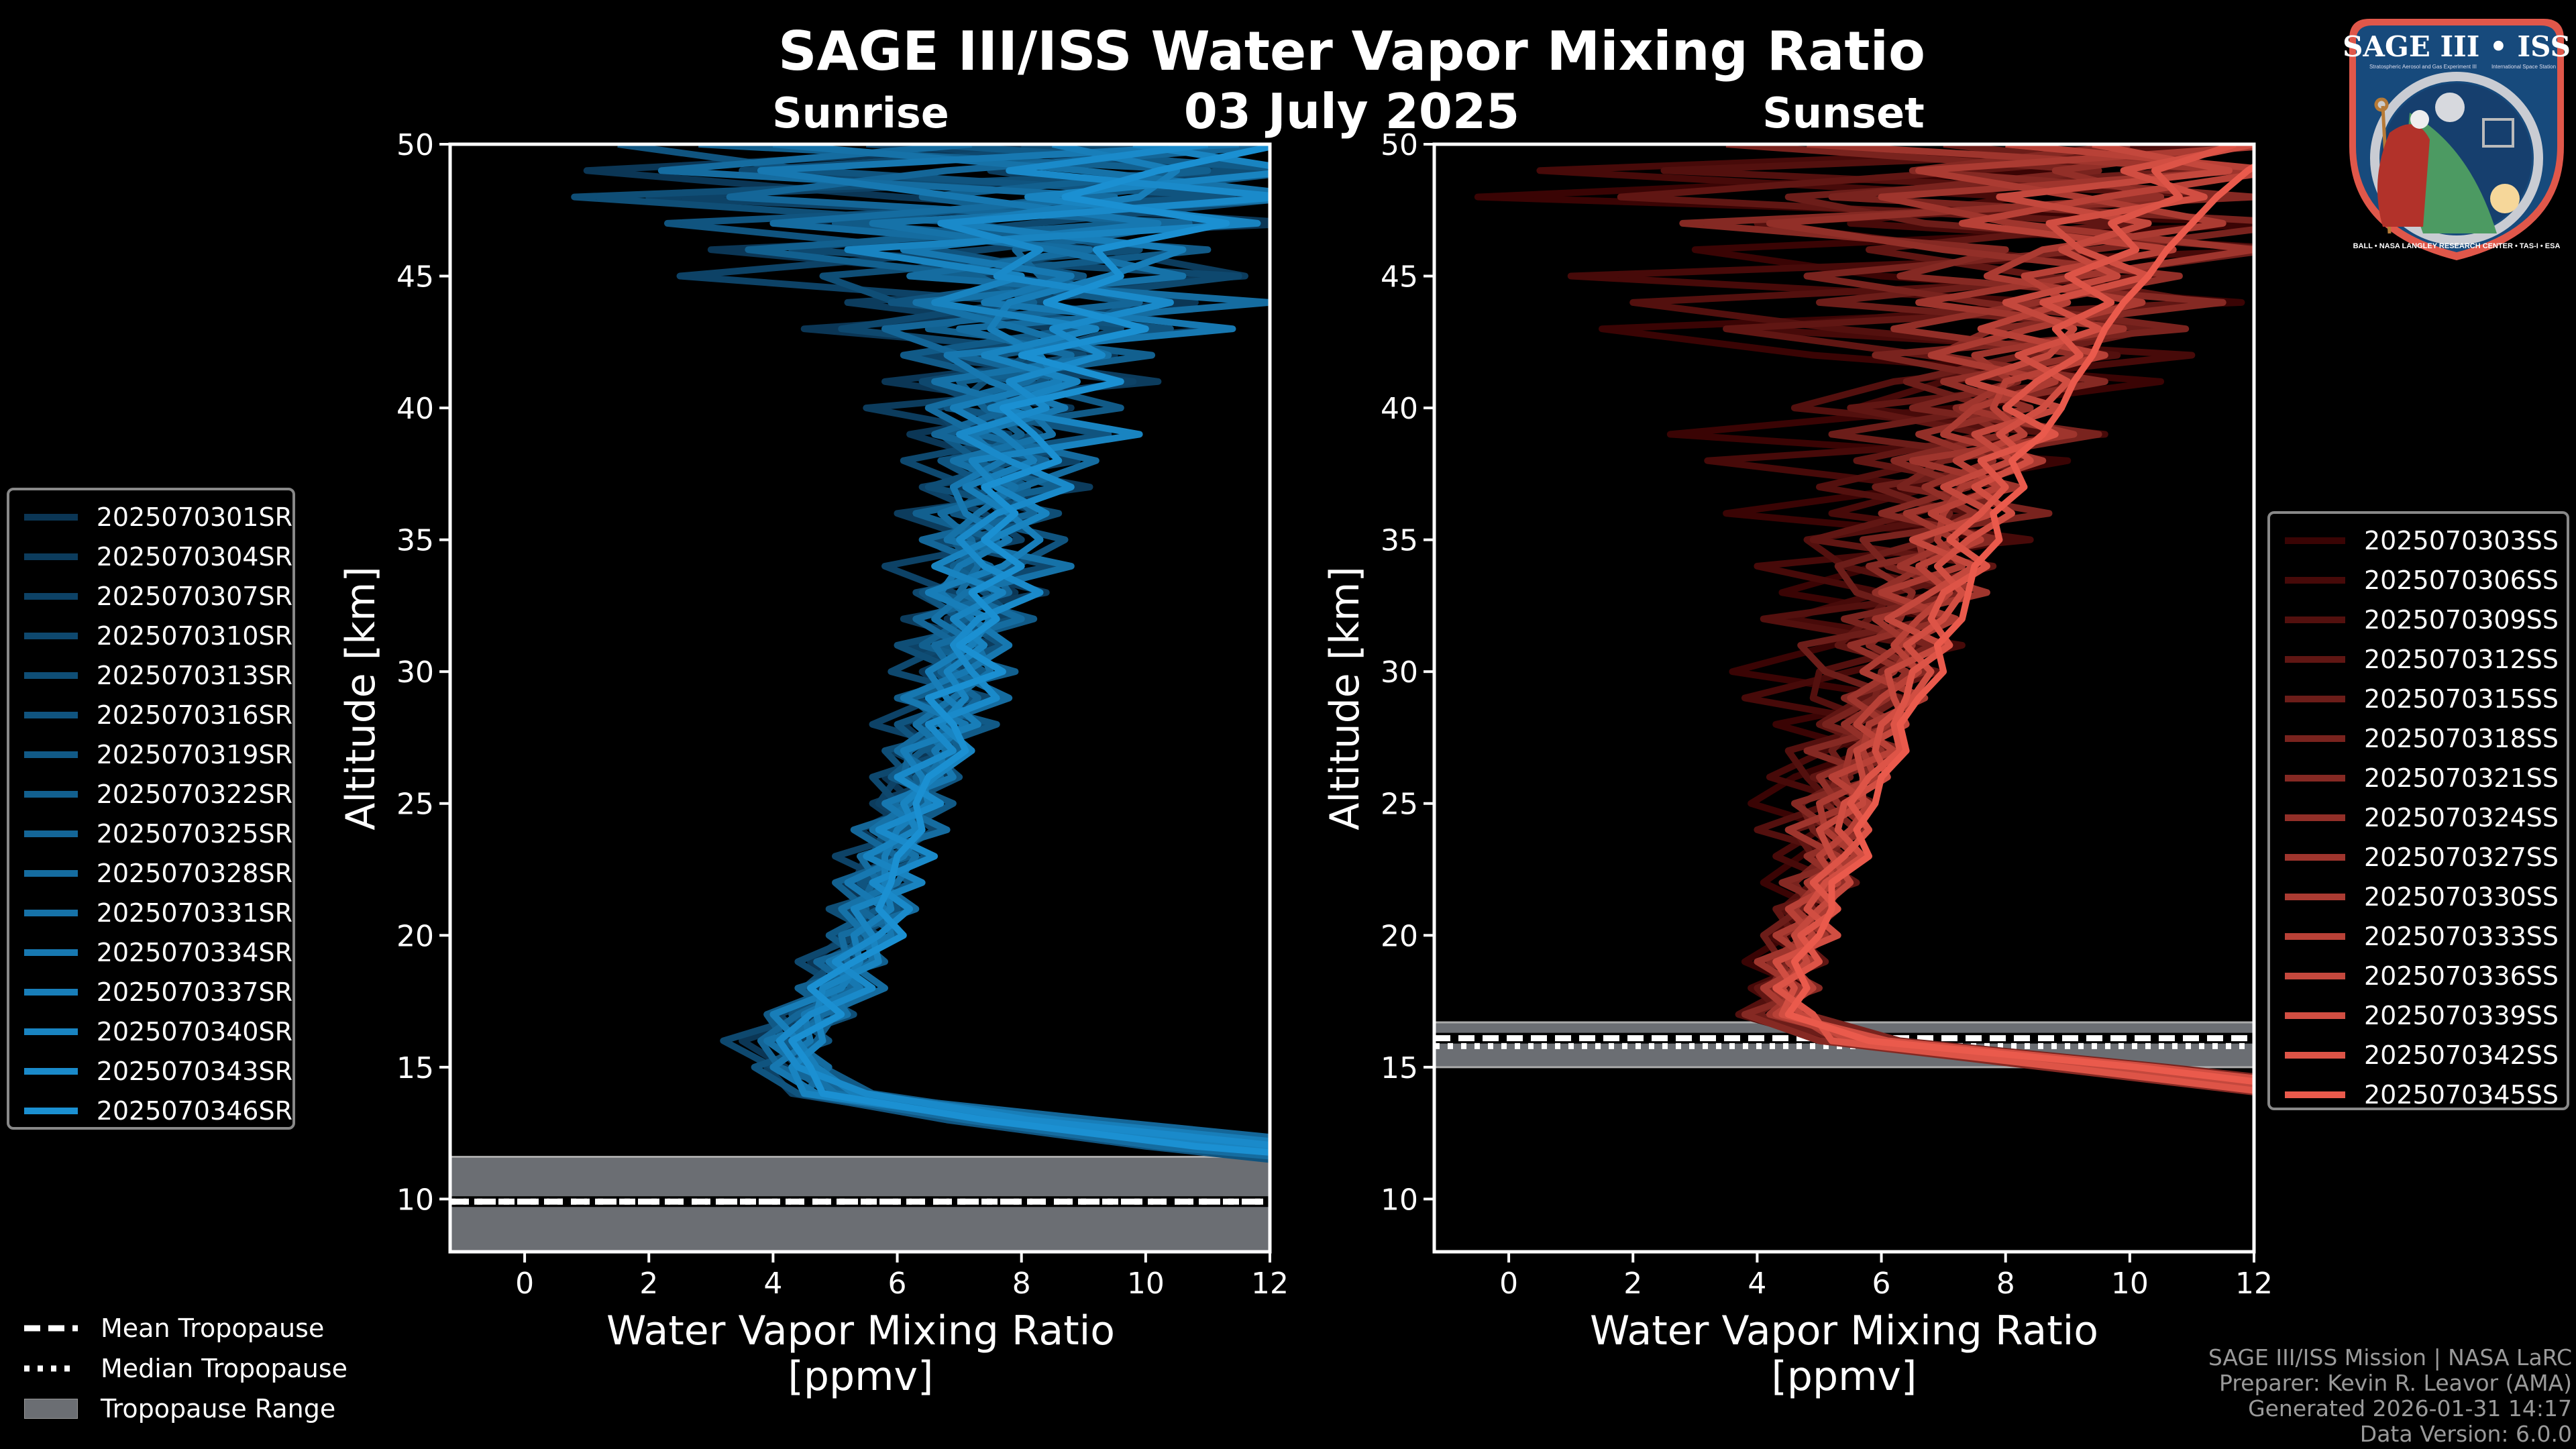 This screenshot has width=2576, height=1449. I want to click on profile-line-2025070346SR, so click(1029, 650).